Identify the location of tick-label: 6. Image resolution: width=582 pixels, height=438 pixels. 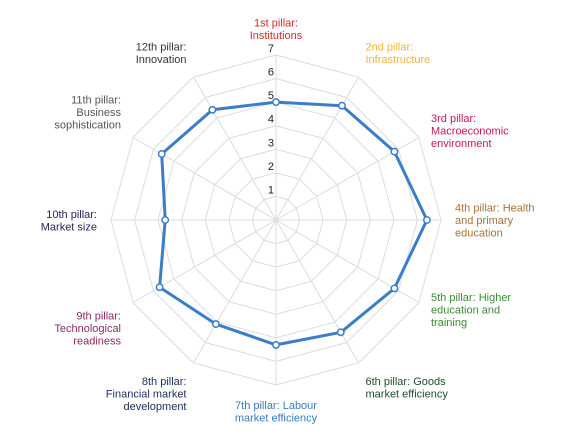
(271, 73).